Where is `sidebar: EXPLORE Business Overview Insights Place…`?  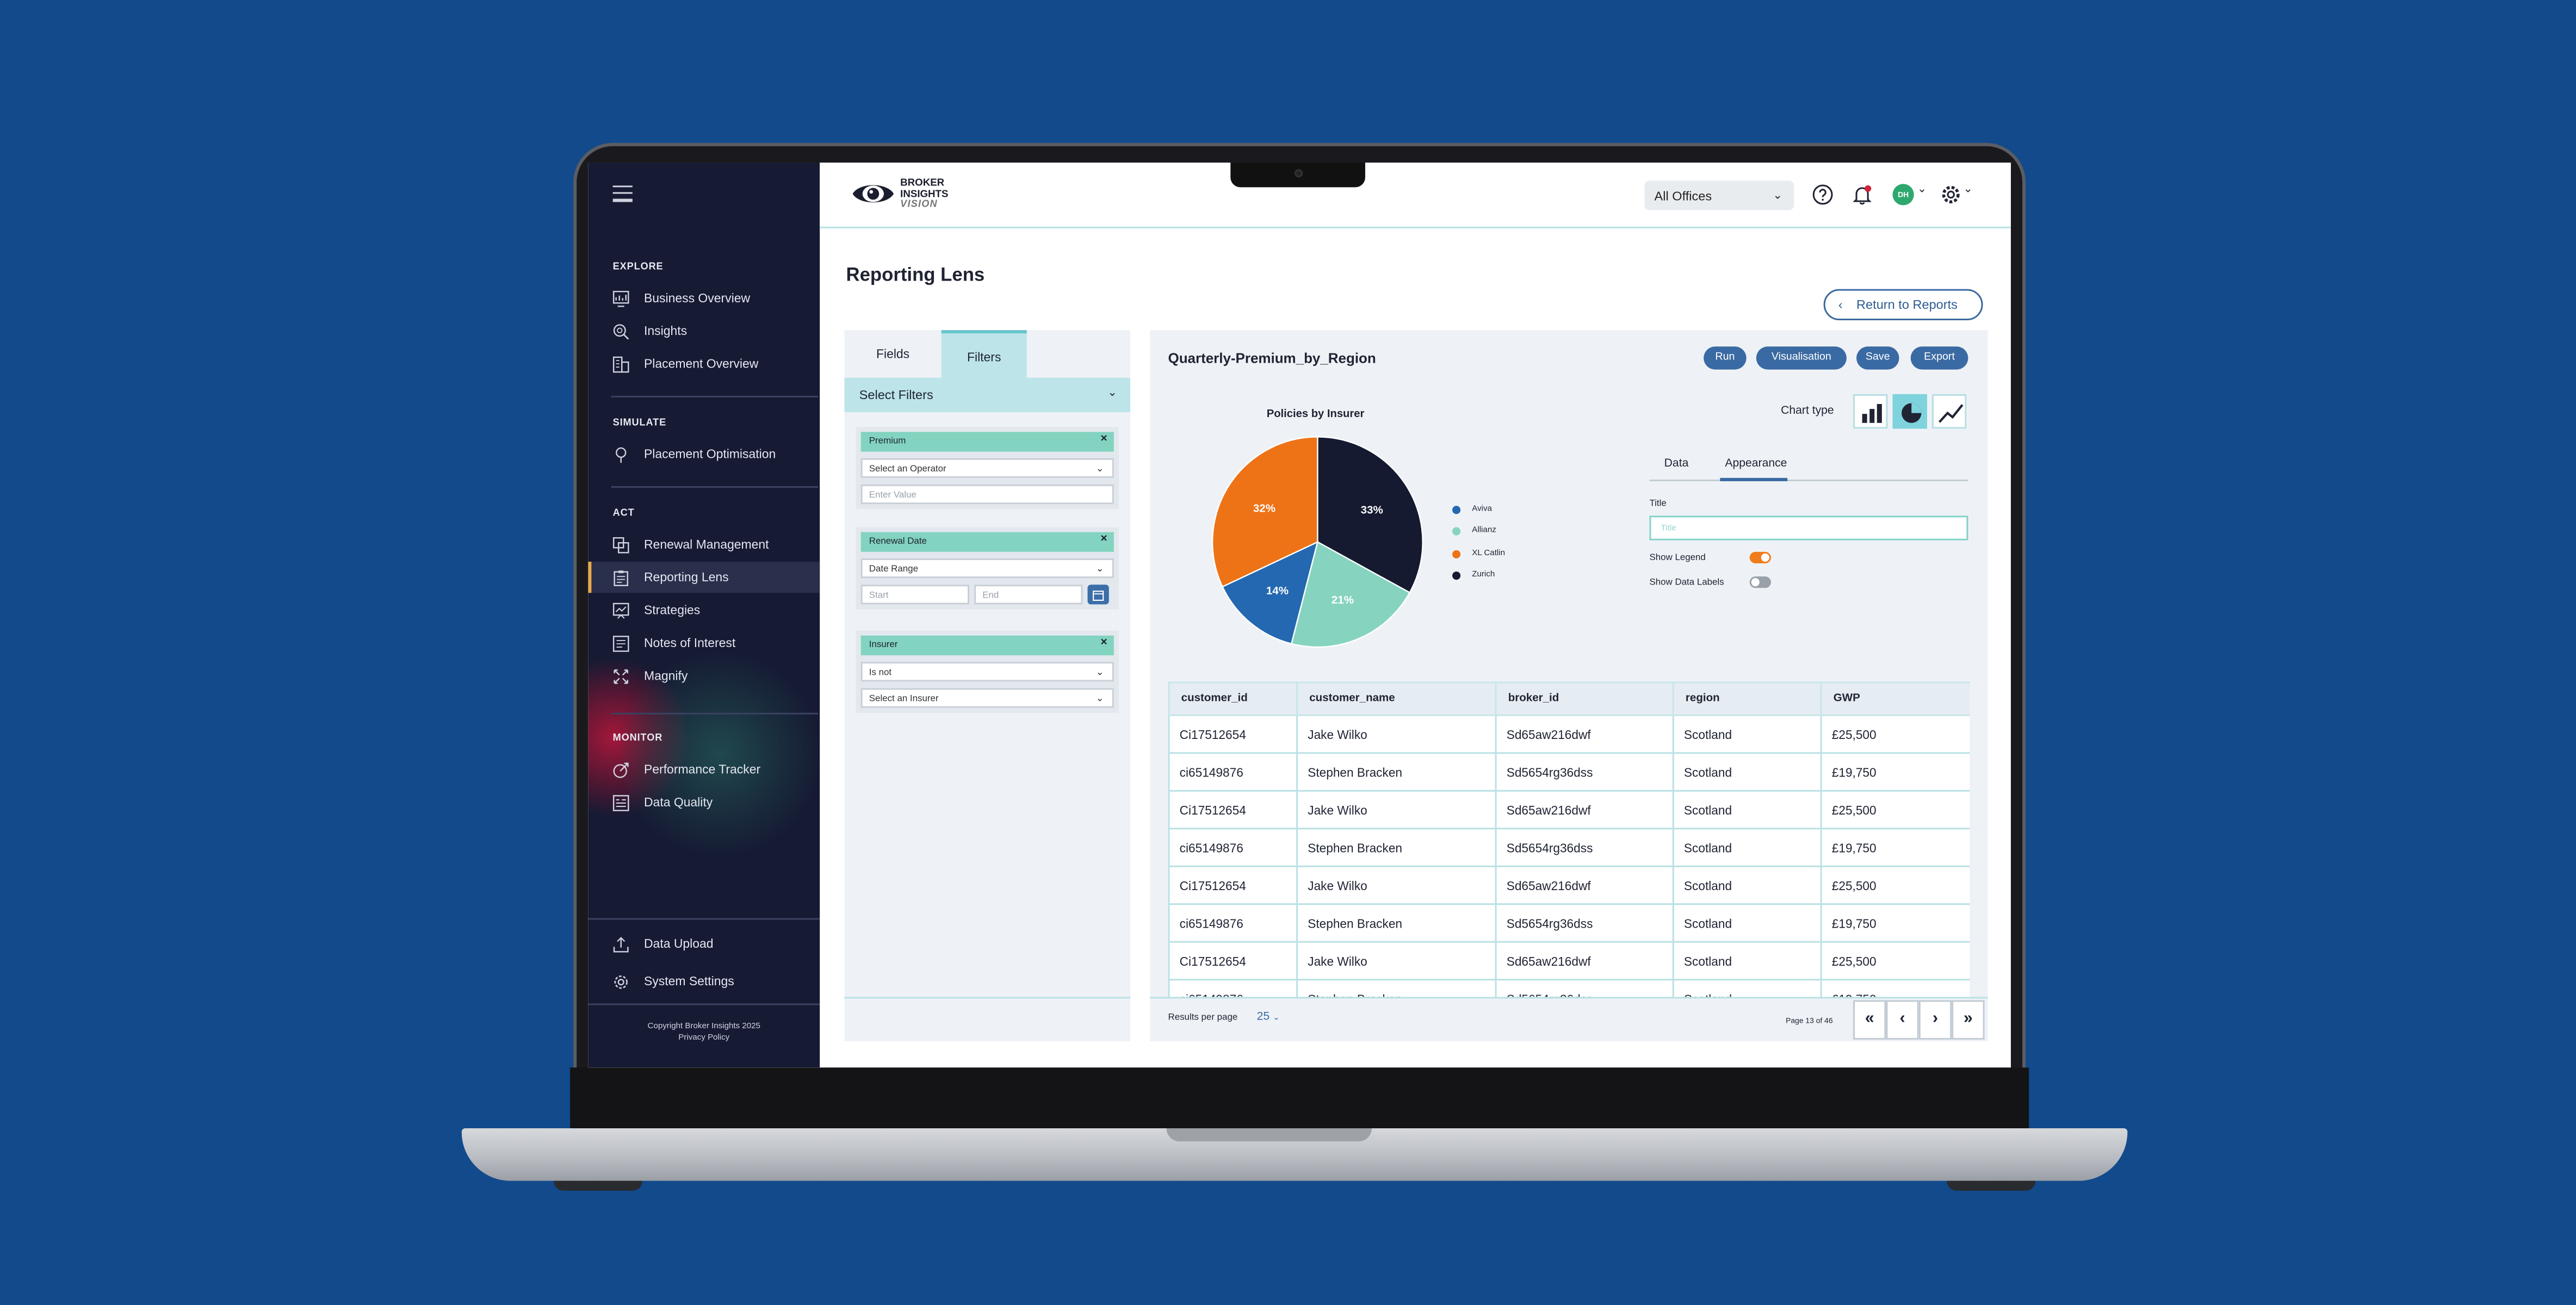
sidebar: EXPLORE Business Overview Insights Place… is located at coordinates (704, 615).